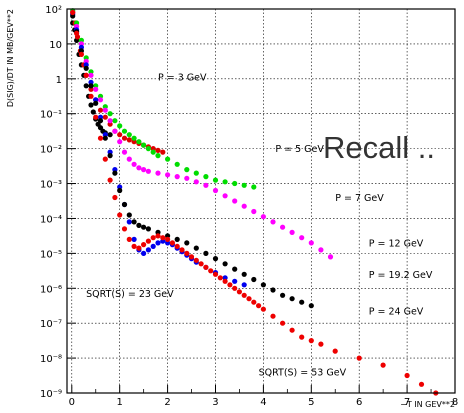 This screenshot has width=464, height=413. Describe the element at coordinates (51, 289) in the screenshot. I see `y-tick-label: 10⁻⁶` at that location.